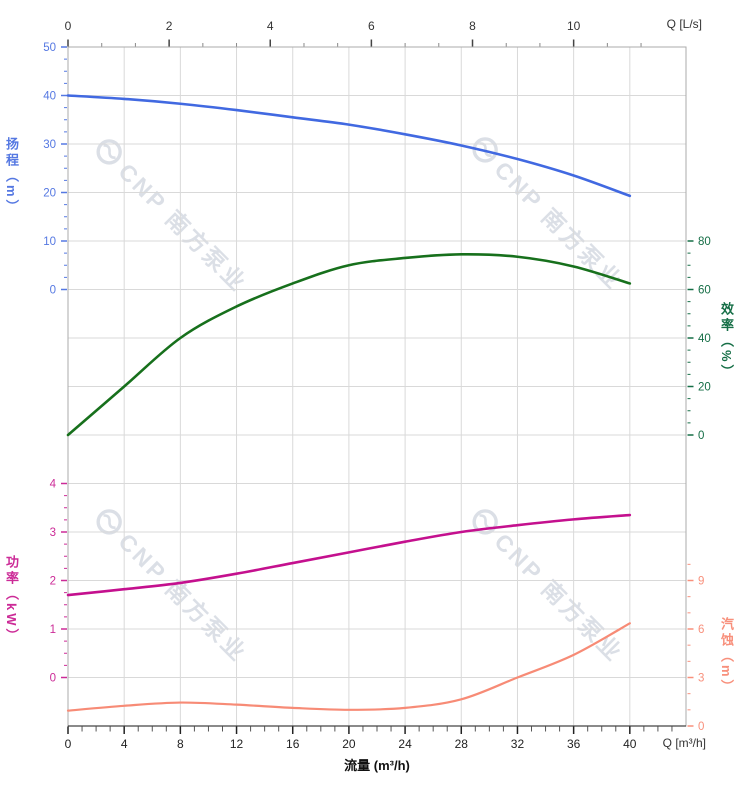  I want to click on top-axis-tick-label: 0, so click(68, 26).